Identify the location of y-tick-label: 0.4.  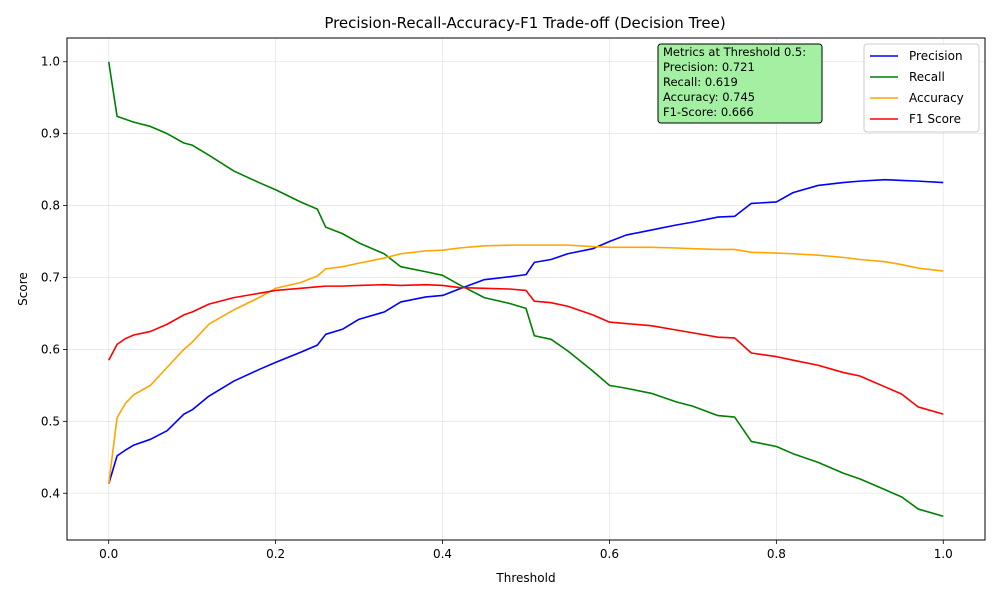
(50, 493).